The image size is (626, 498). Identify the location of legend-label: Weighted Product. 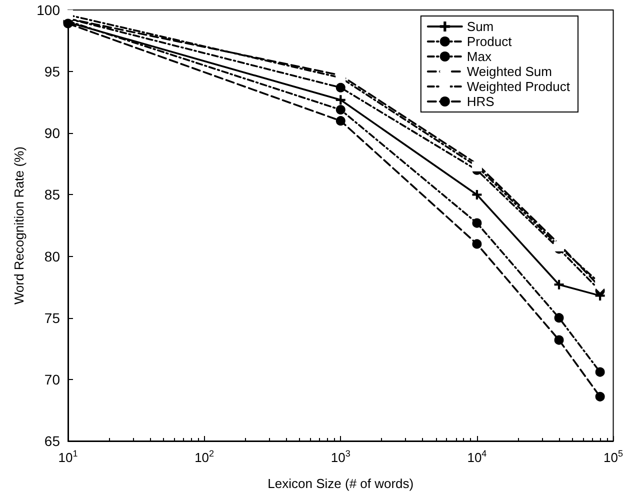
(518, 86).